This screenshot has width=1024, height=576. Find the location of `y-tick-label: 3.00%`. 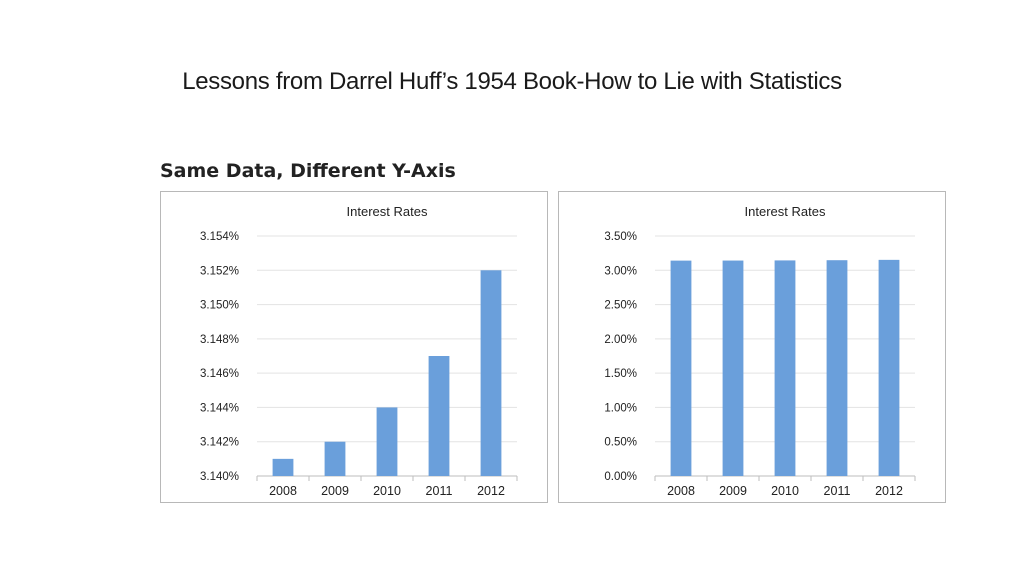

y-tick-label: 3.00% is located at coordinates (620, 271).